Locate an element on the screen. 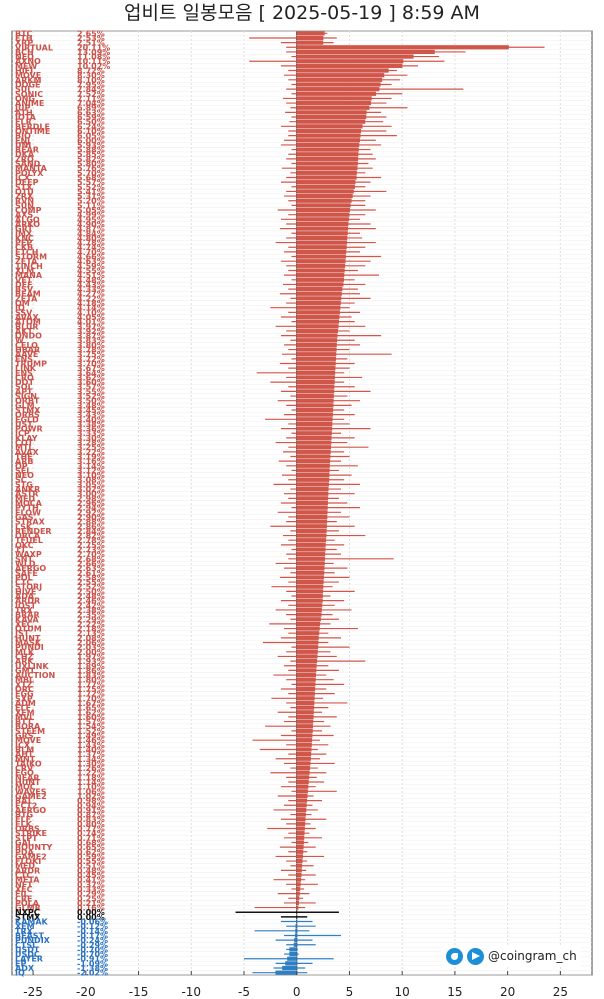  page-title: 업비트 일봉모음 [ 2025-05-19 ] 8:59 AM is located at coordinates (302, 13).